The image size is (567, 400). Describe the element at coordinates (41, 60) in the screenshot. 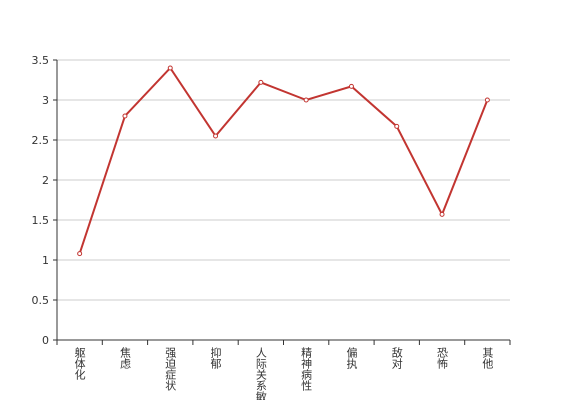

I see `y-tick-label: 3.5` at that location.